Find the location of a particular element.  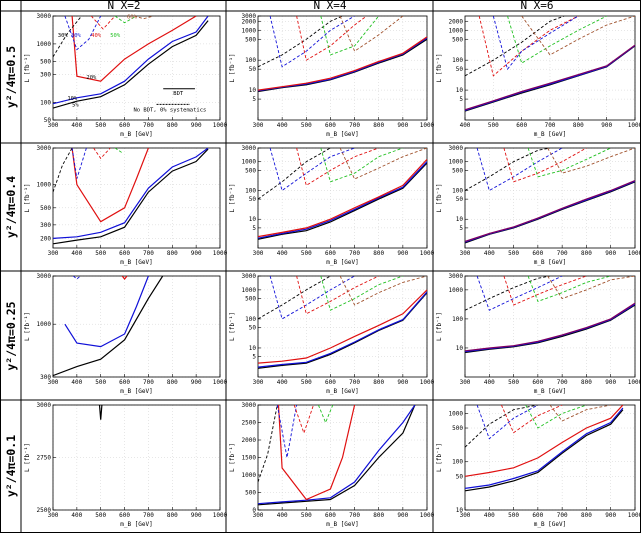

row-header-0: y²/4π=0.5 is located at coordinates (11, 77).